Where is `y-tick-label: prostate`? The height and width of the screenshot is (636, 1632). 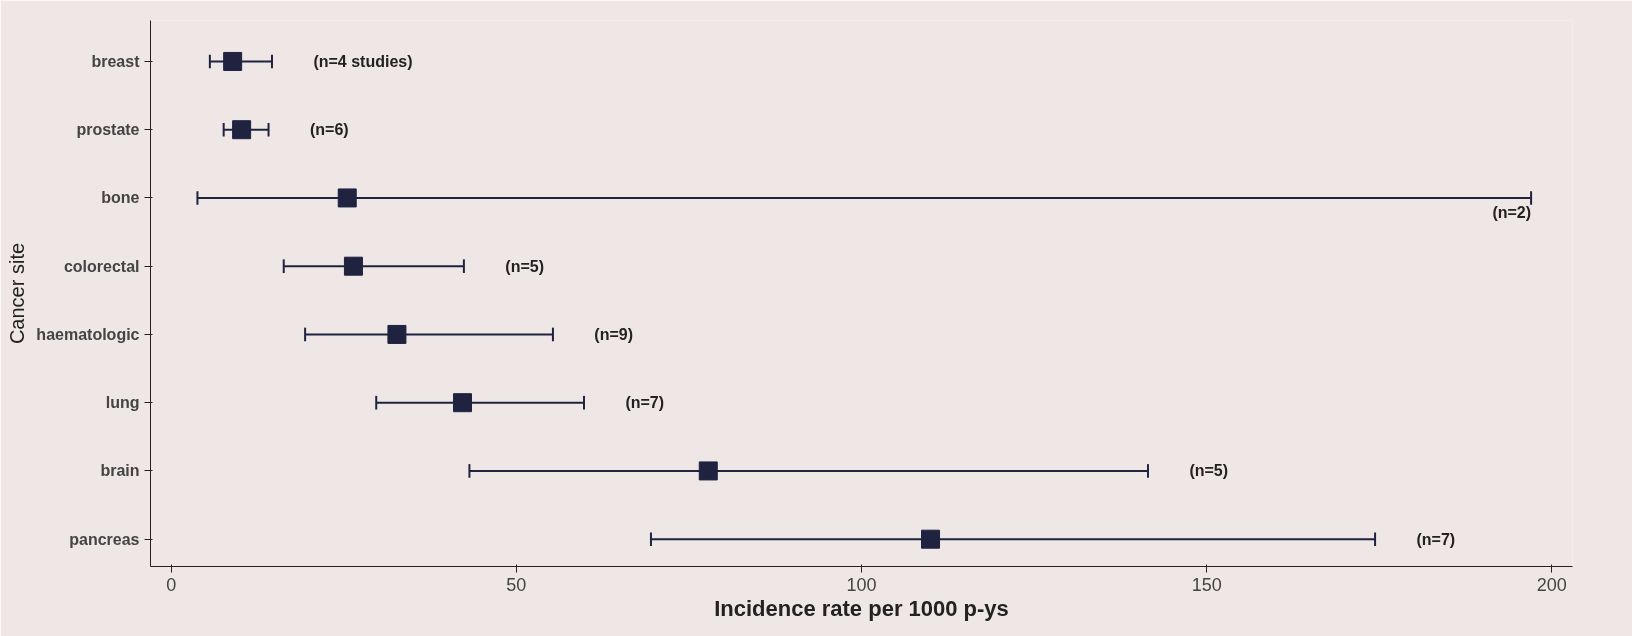 y-tick-label: prostate is located at coordinates (108, 130).